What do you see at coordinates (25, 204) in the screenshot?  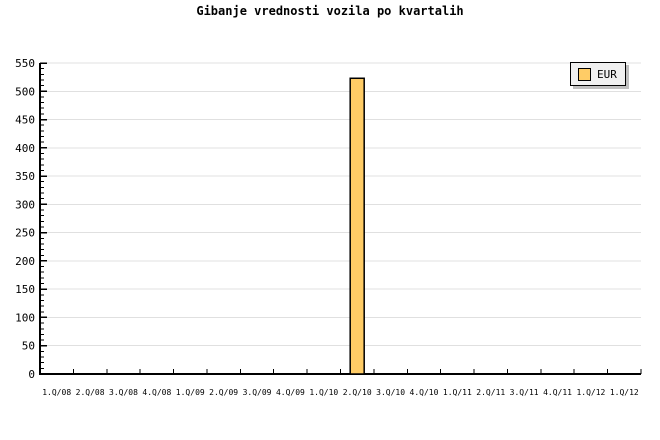 I see `y-tick-label: 300` at bounding box center [25, 204].